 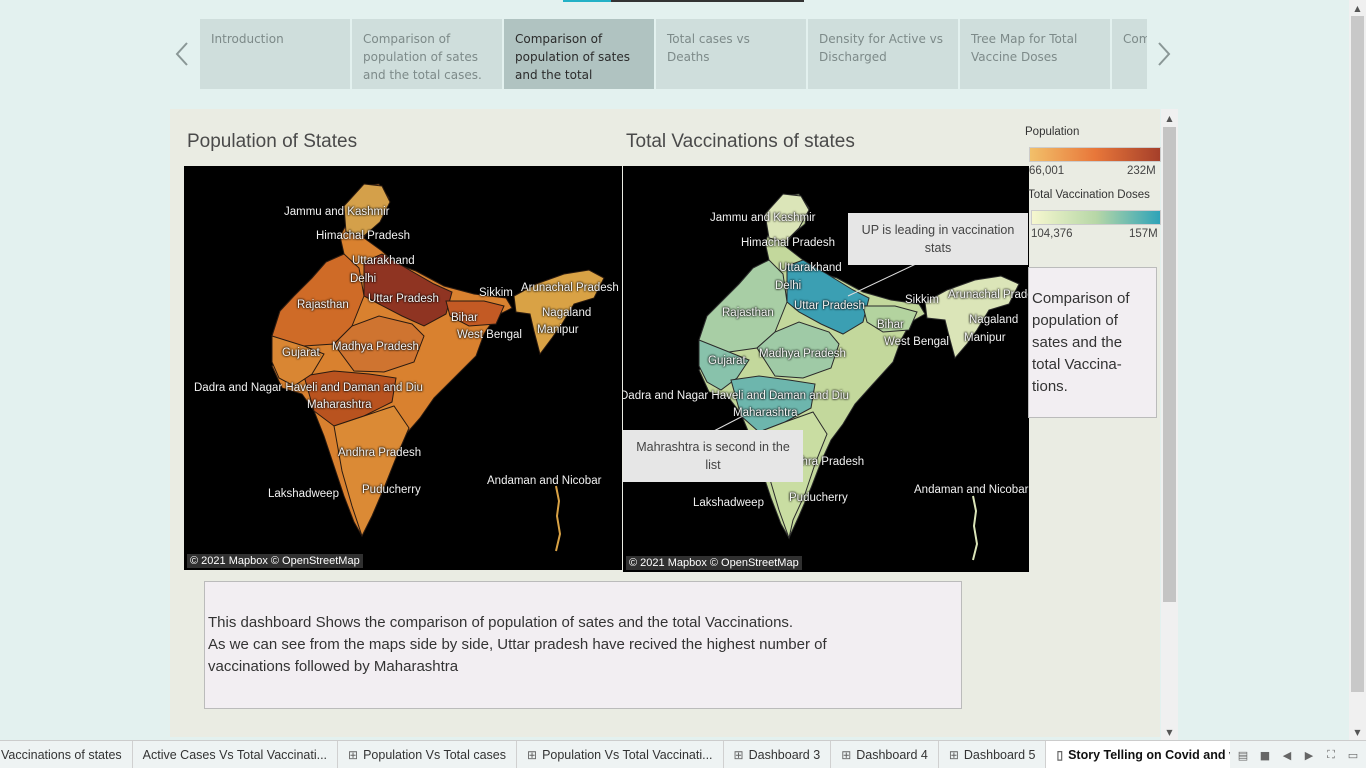 What do you see at coordinates (1331, 754) in the screenshot?
I see `presentation-mode-icon: ⛶` at bounding box center [1331, 754].